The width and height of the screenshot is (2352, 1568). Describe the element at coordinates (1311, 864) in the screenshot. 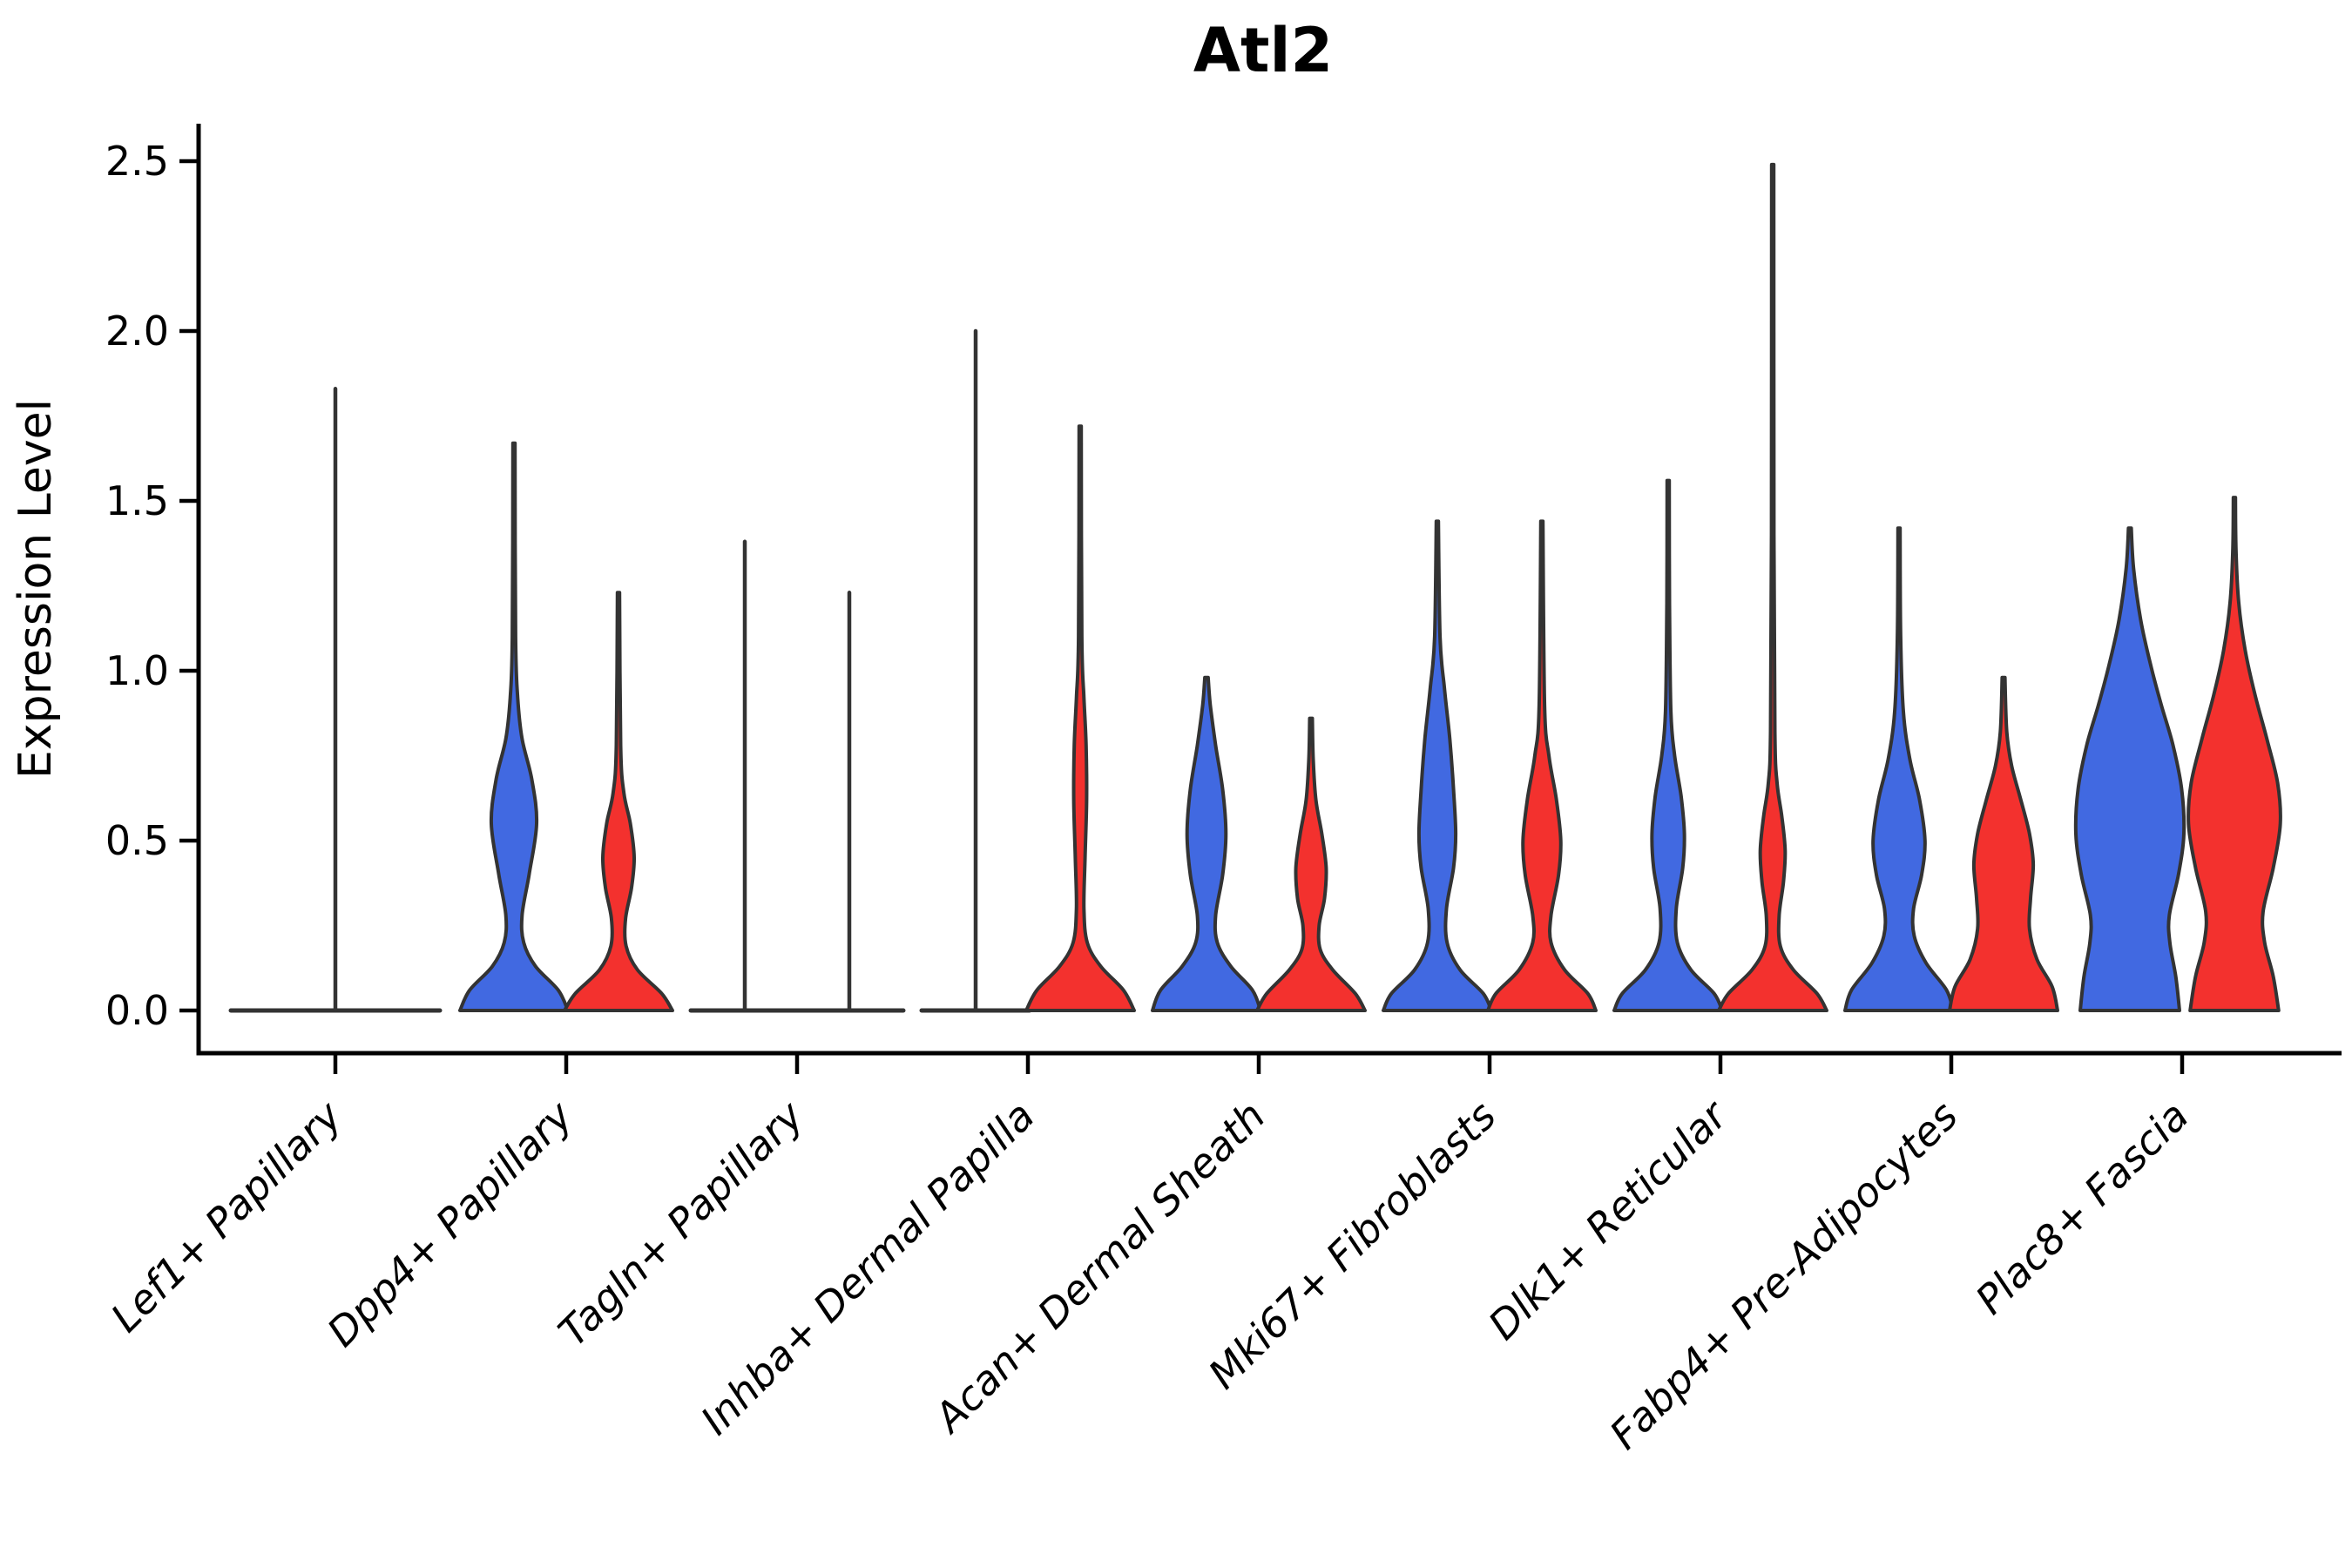

I see `violin-4-split-right-red` at that location.